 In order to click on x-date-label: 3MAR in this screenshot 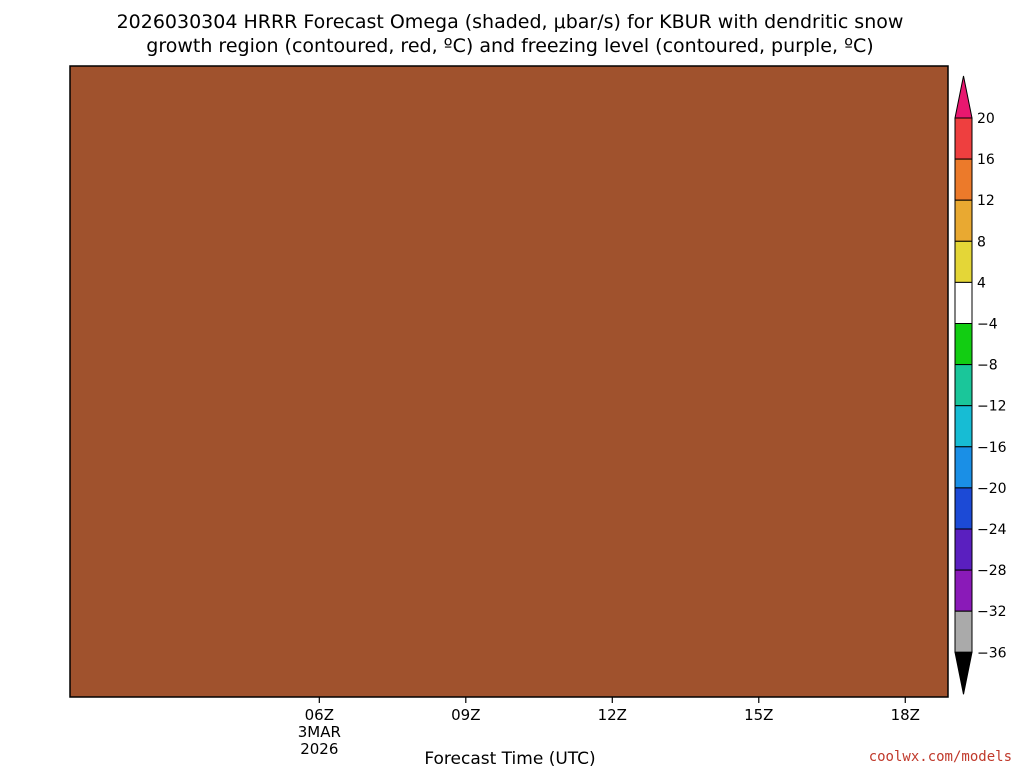, I will do `click(319, 732)`.